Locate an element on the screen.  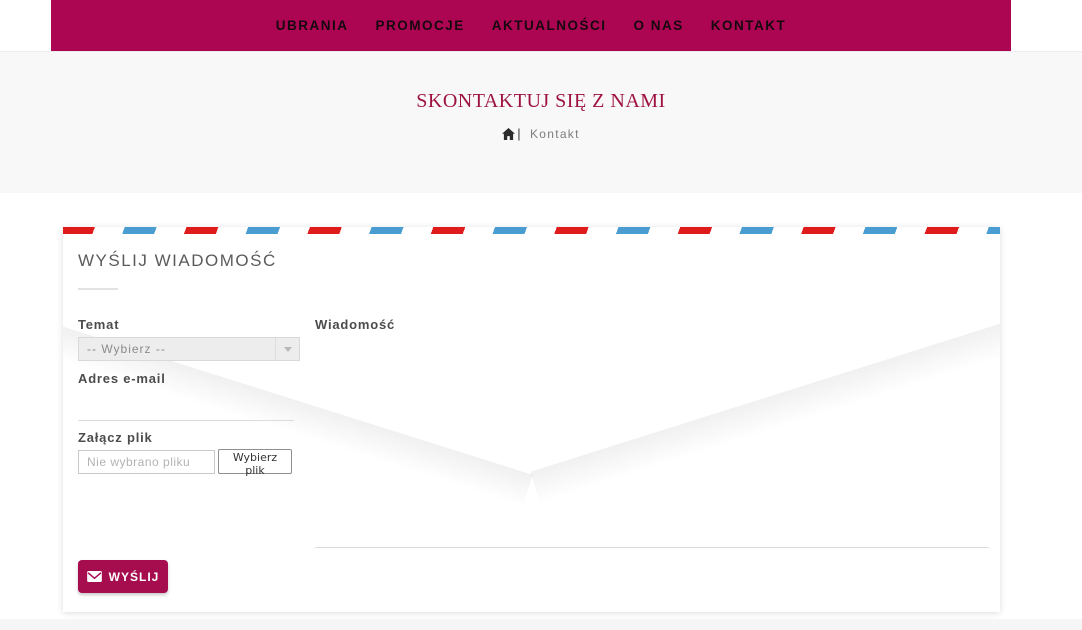
airmail-stripe-border is located at coordinates (531, 230).